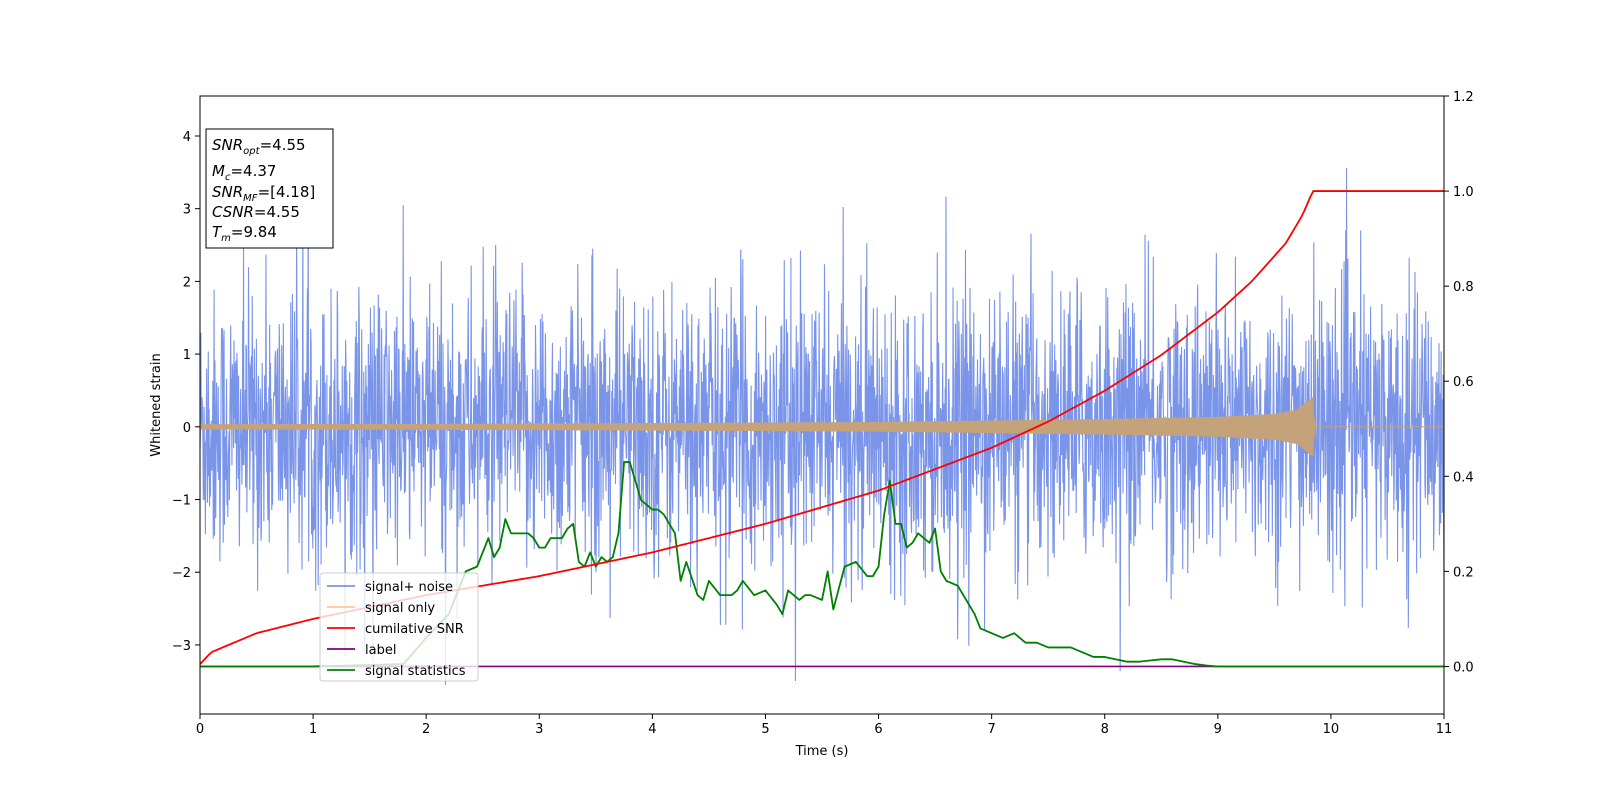  Describe the element at coordinates (765, 729) in the screenshot. I see `x-tick-label: 5` at that location.